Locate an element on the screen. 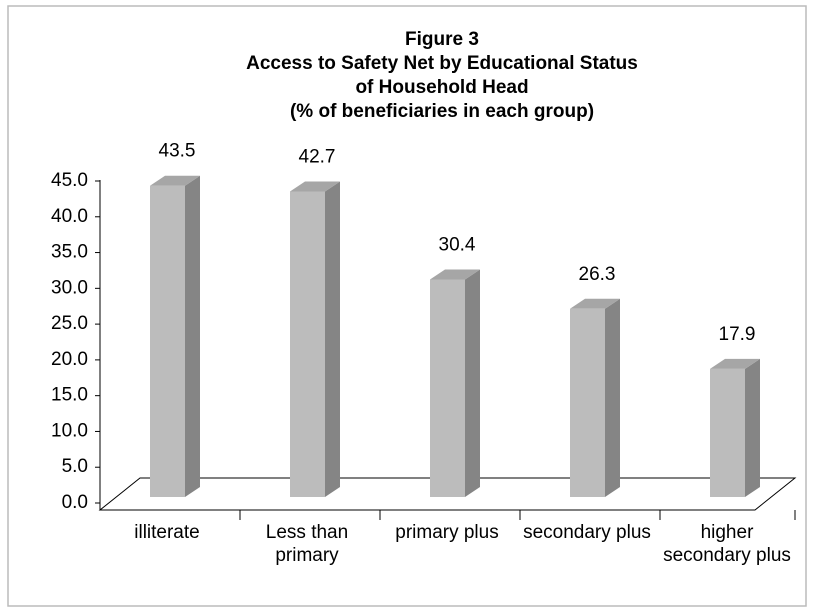 The width and height of the screenshot is (814, 612). y-tick-label: 40.0 is located at coordinates (69, 216).